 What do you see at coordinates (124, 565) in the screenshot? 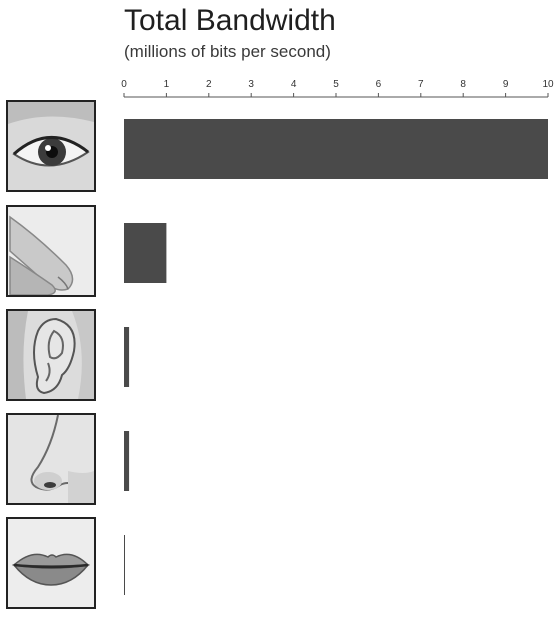
I see `bar-lips` at bounding box center [124, 565].